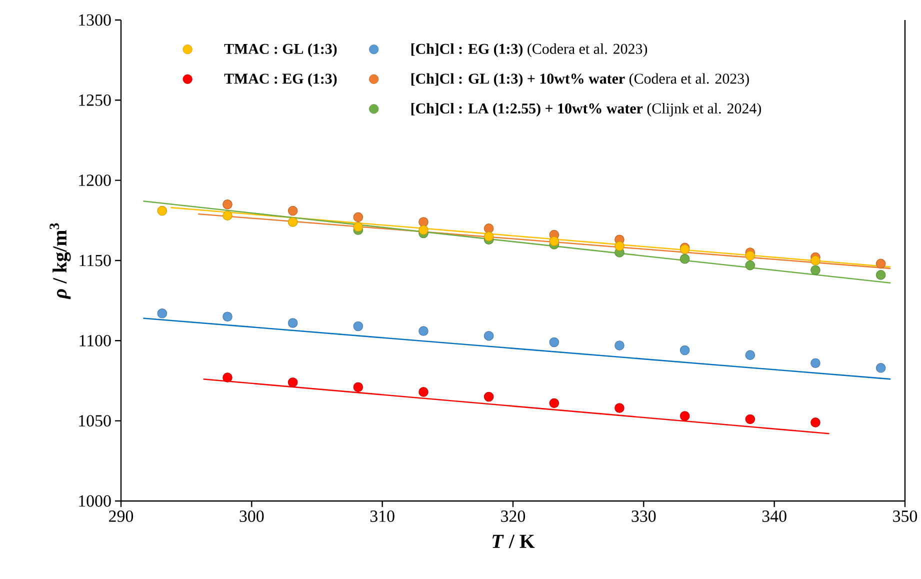  What do you see at coordinates (95, 180) in the screenshot?
I see `y-tick-label: 1200` at bounding box center [95, 180].